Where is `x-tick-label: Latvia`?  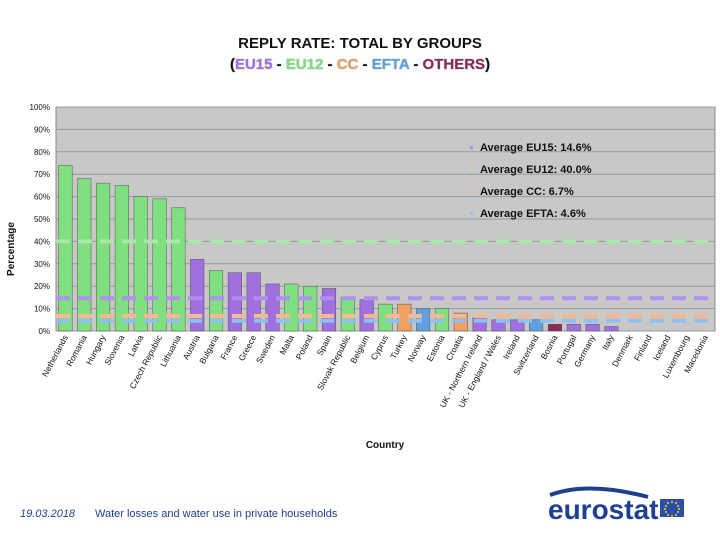 x-tick-label: Latvia is located at coordinates (136, 345).